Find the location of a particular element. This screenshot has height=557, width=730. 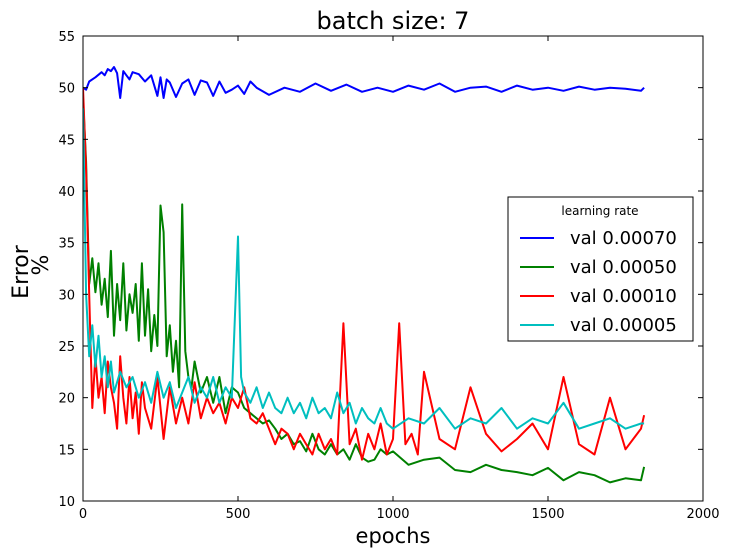

y-tick-label: 25 is located at coordinates (66, 347).